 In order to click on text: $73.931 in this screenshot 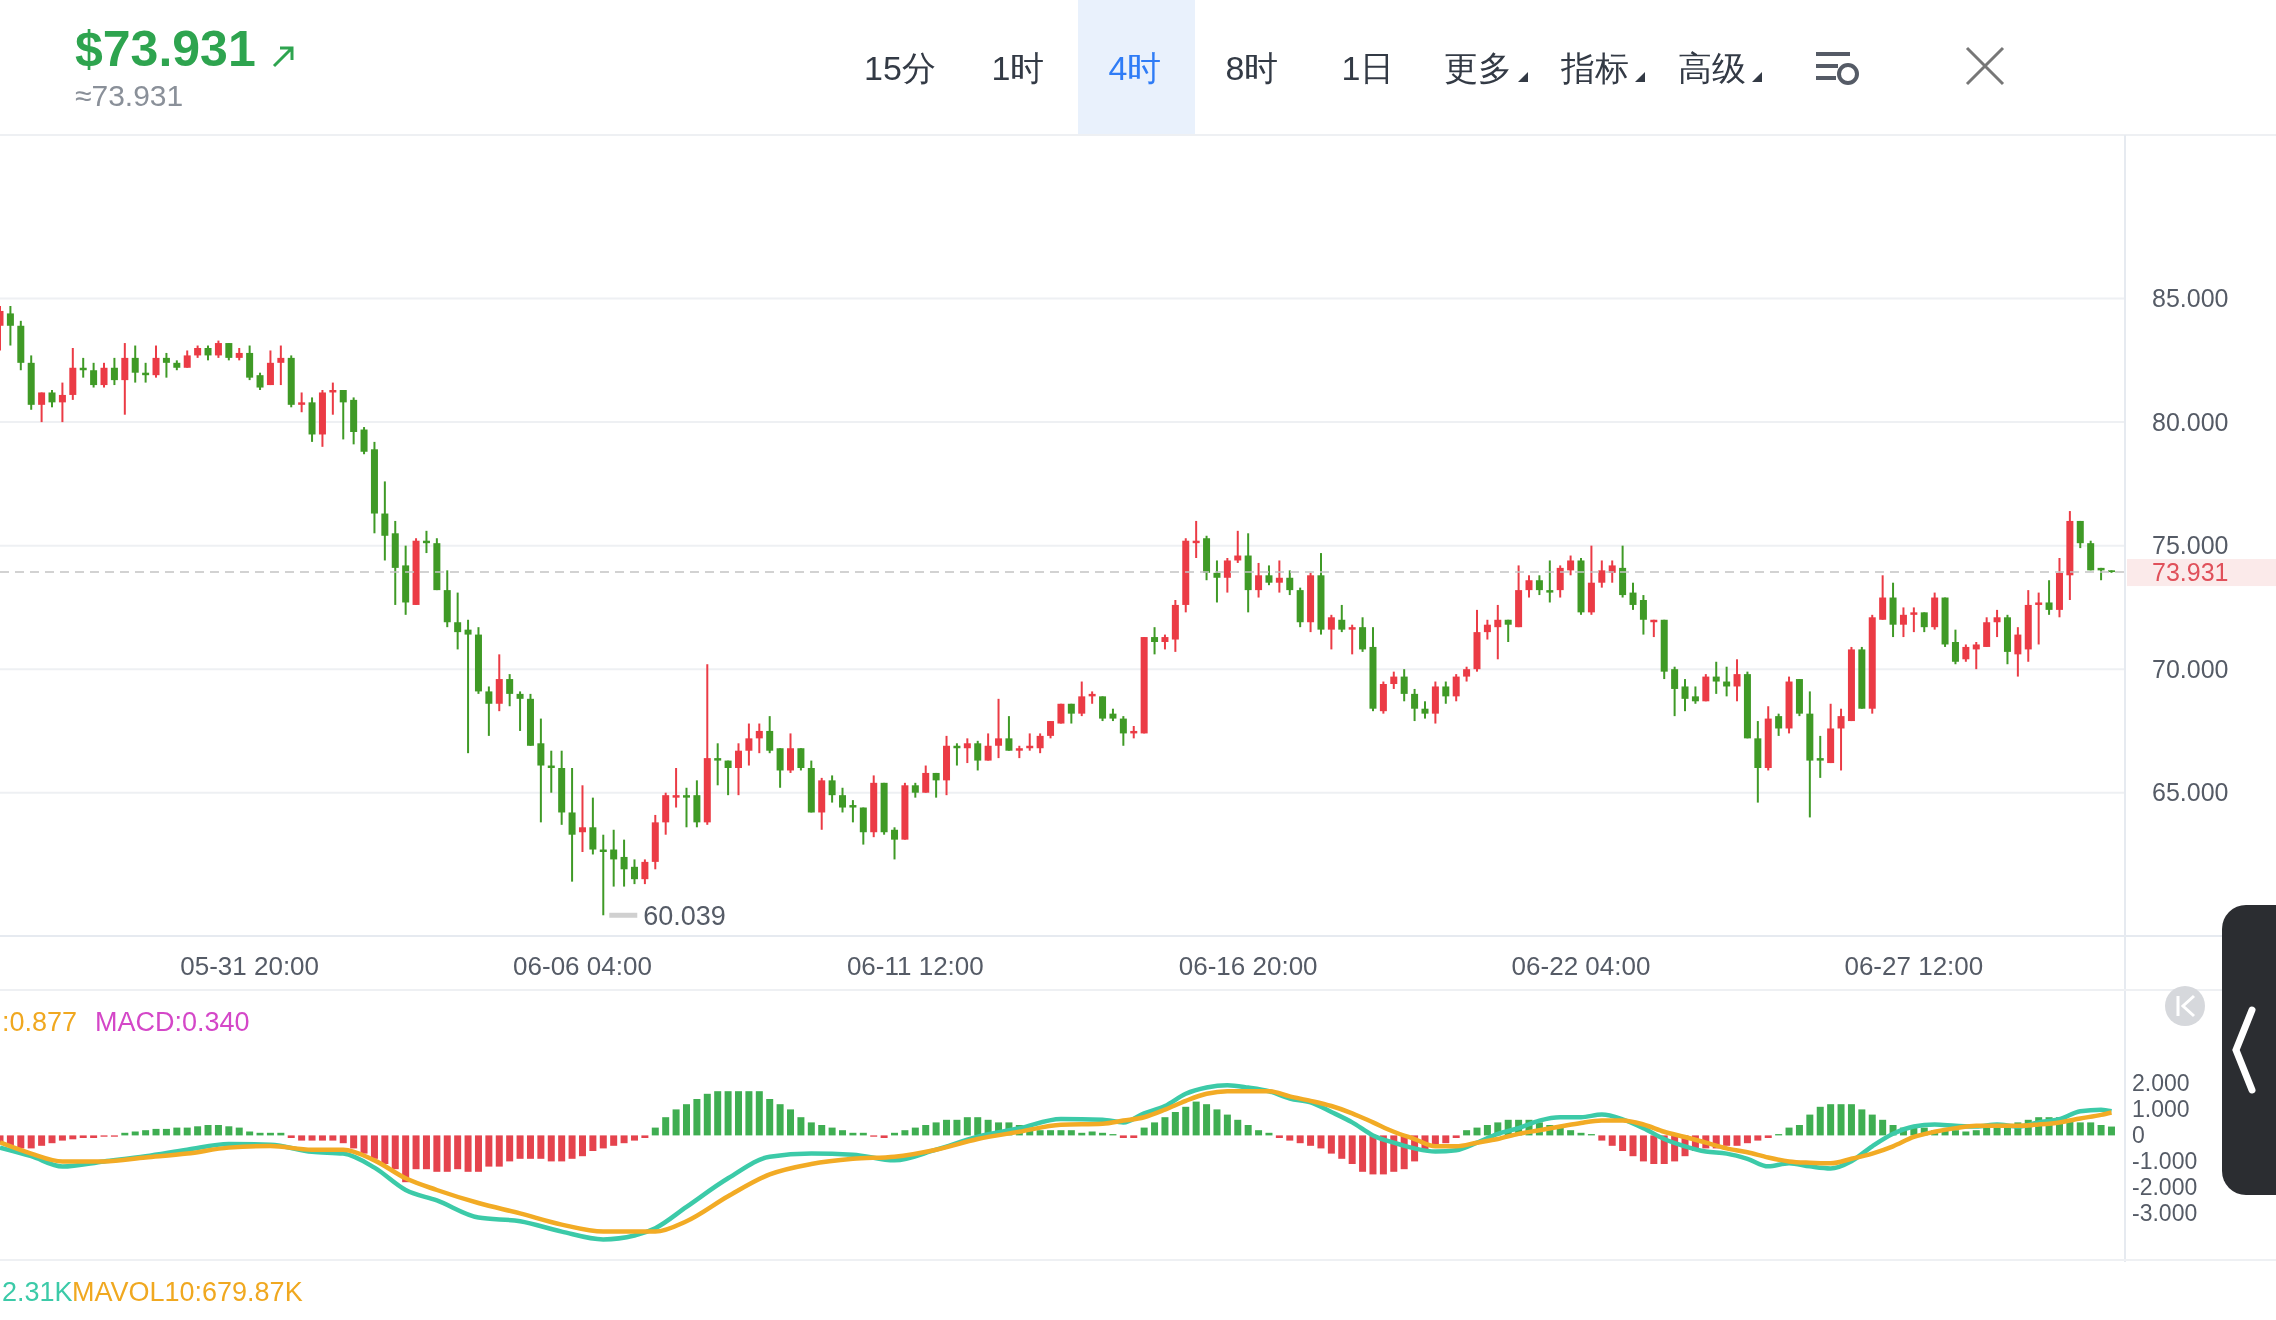, I will do `click(165, 49)`.